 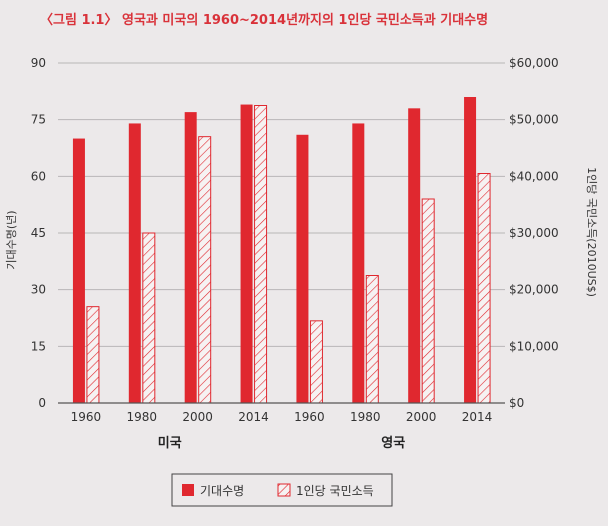 I want to click on y-right-tick-label: $10,000, so click(x=534, y=346).